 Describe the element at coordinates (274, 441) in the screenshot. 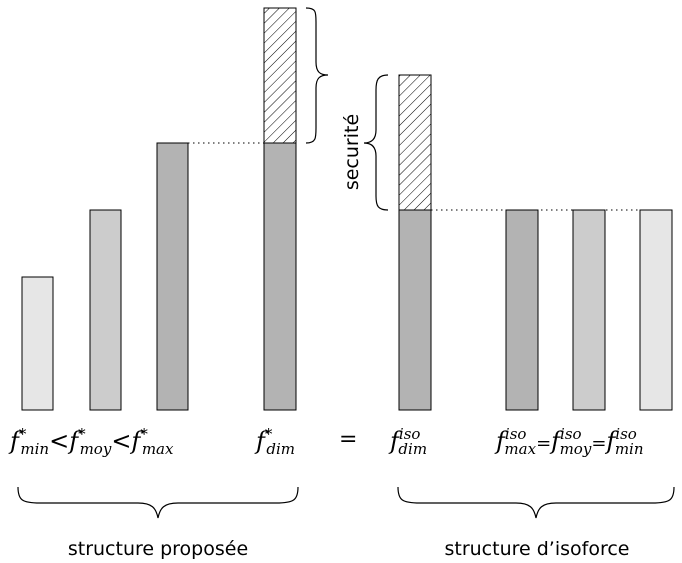

I see `label-fdim: f* dim` at that location.